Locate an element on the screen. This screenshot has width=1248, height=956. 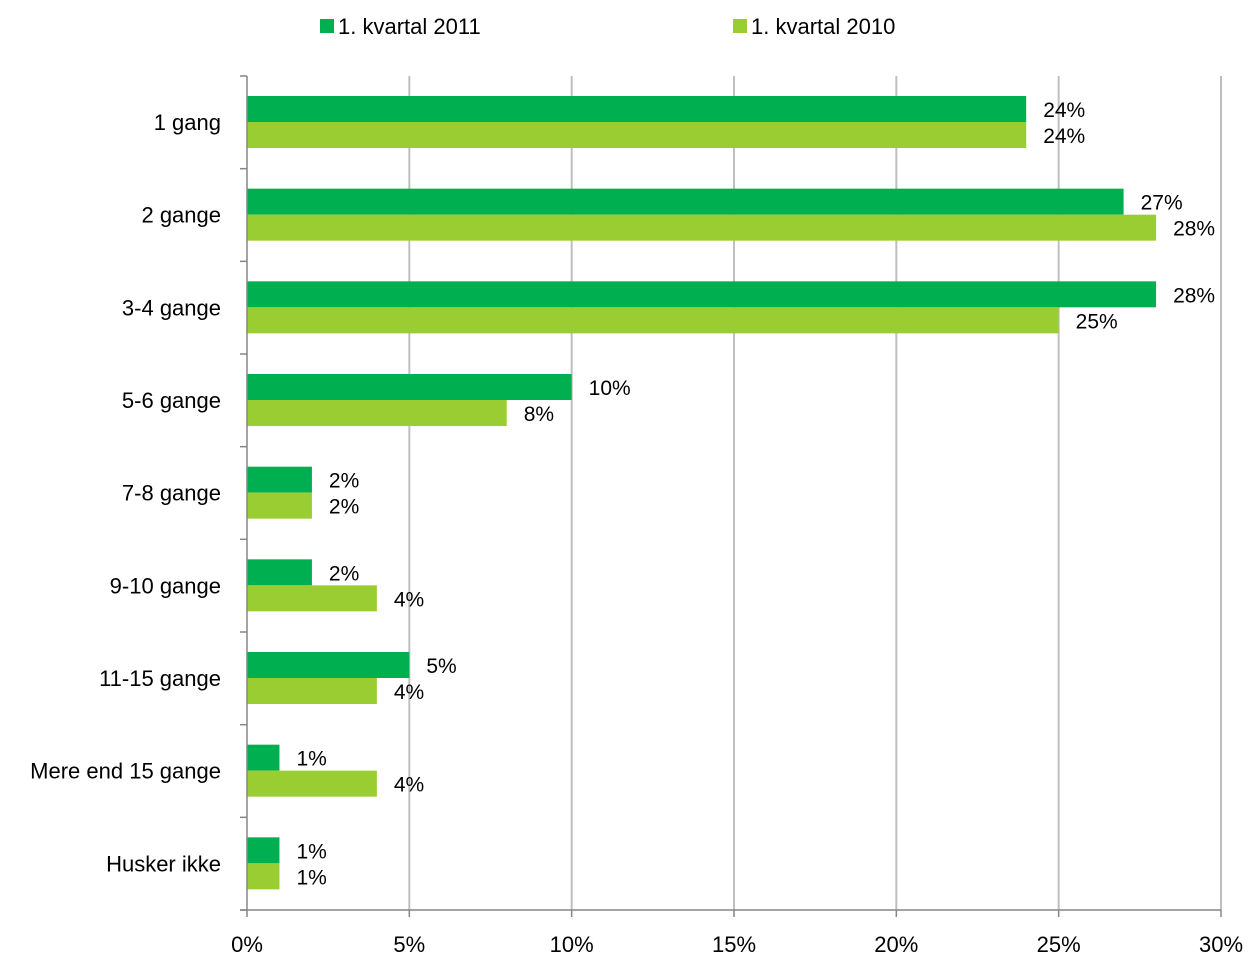
legend-label: 1. kvartal 2011 is located at coordinates (409, 26).